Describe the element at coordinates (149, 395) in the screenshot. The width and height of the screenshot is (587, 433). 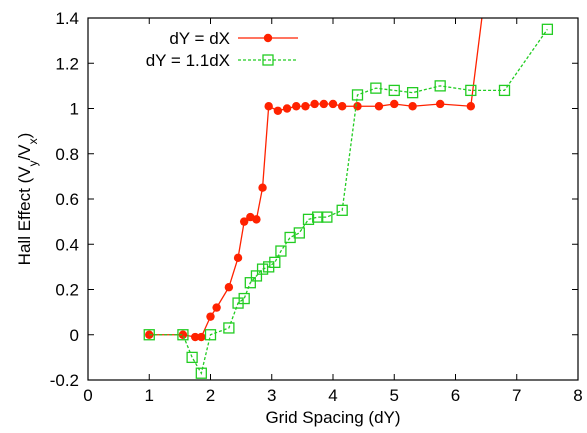
I see `x-tick-label: 1` at that location.